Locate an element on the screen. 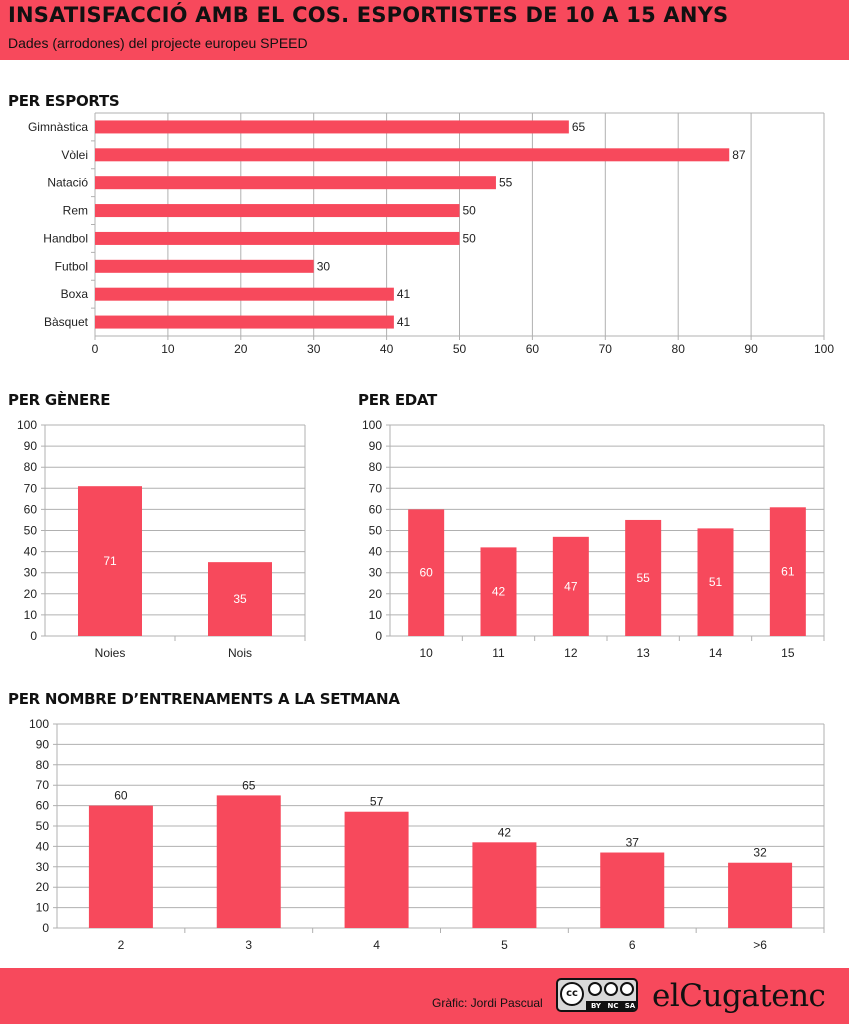 The image size is (849, 1024). category-label: 10 is located at coordinates (426, 653).